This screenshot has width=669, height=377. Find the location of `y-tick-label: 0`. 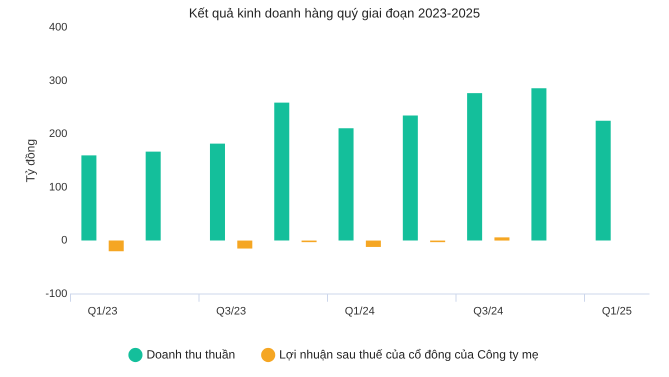

y-tick-label: 0 is located at coordinates (64, 240).